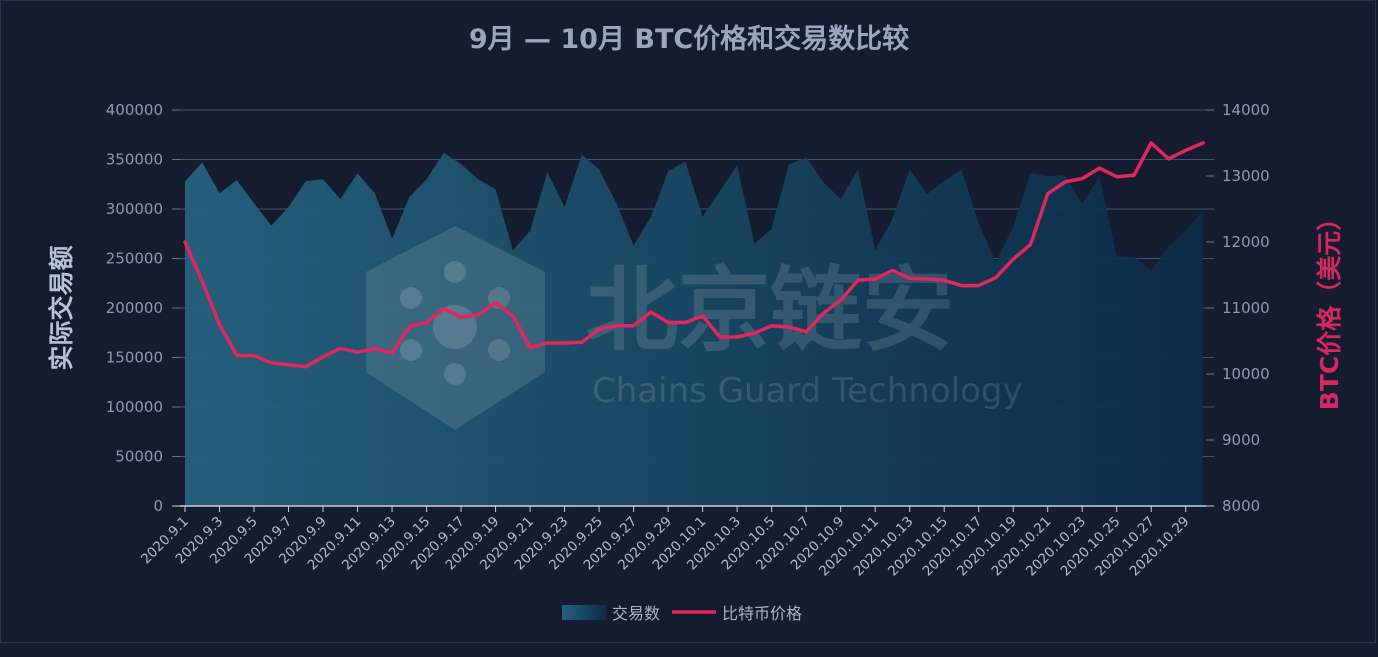 Image resolution: width=1378 pixels, height=657 pixels. Describe the element at coordinates (134, 209) in the screenshot. I see `left-tick-label: 300000` at that location.